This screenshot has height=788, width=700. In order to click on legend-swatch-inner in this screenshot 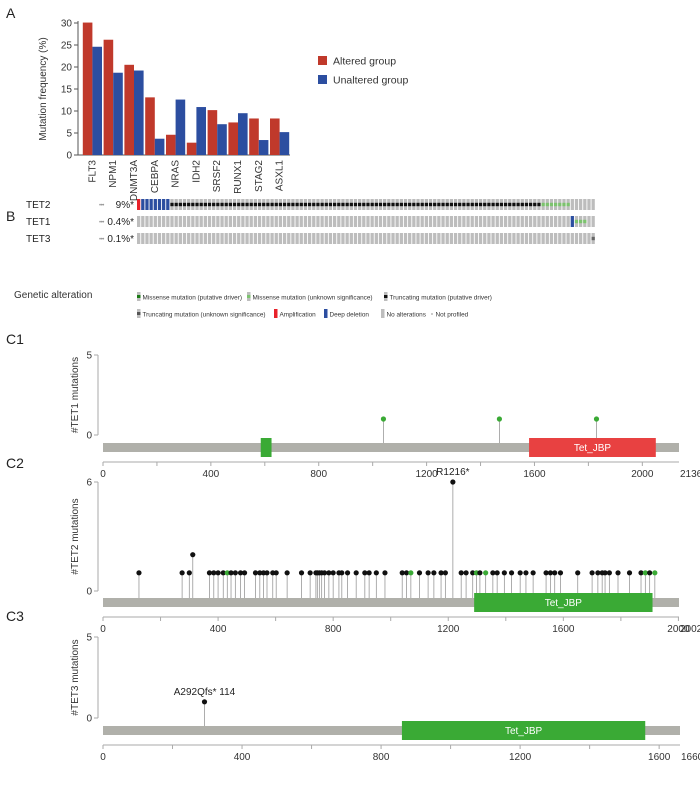, I will do `click(139, 313)`.